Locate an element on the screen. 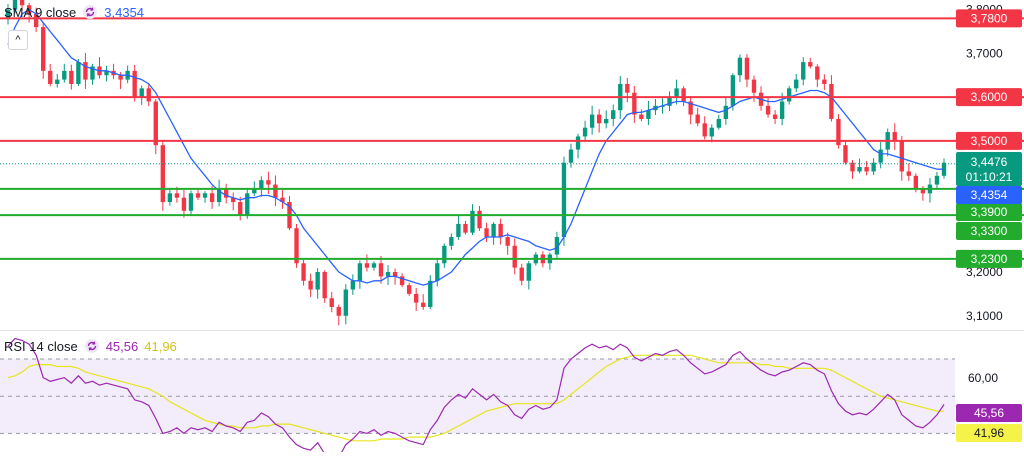 This screenshot has width=1024, height=457. rsi-value-tag-bg is located at coordinates (989, 413).